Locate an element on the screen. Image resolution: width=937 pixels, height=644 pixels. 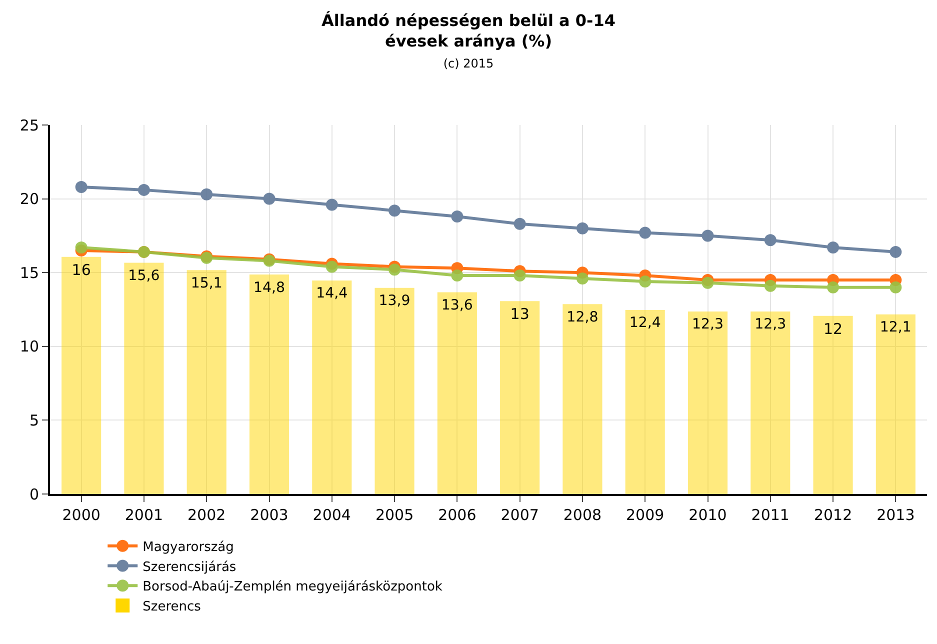
data-label: 13,9 is located at coordinates (394, 301).